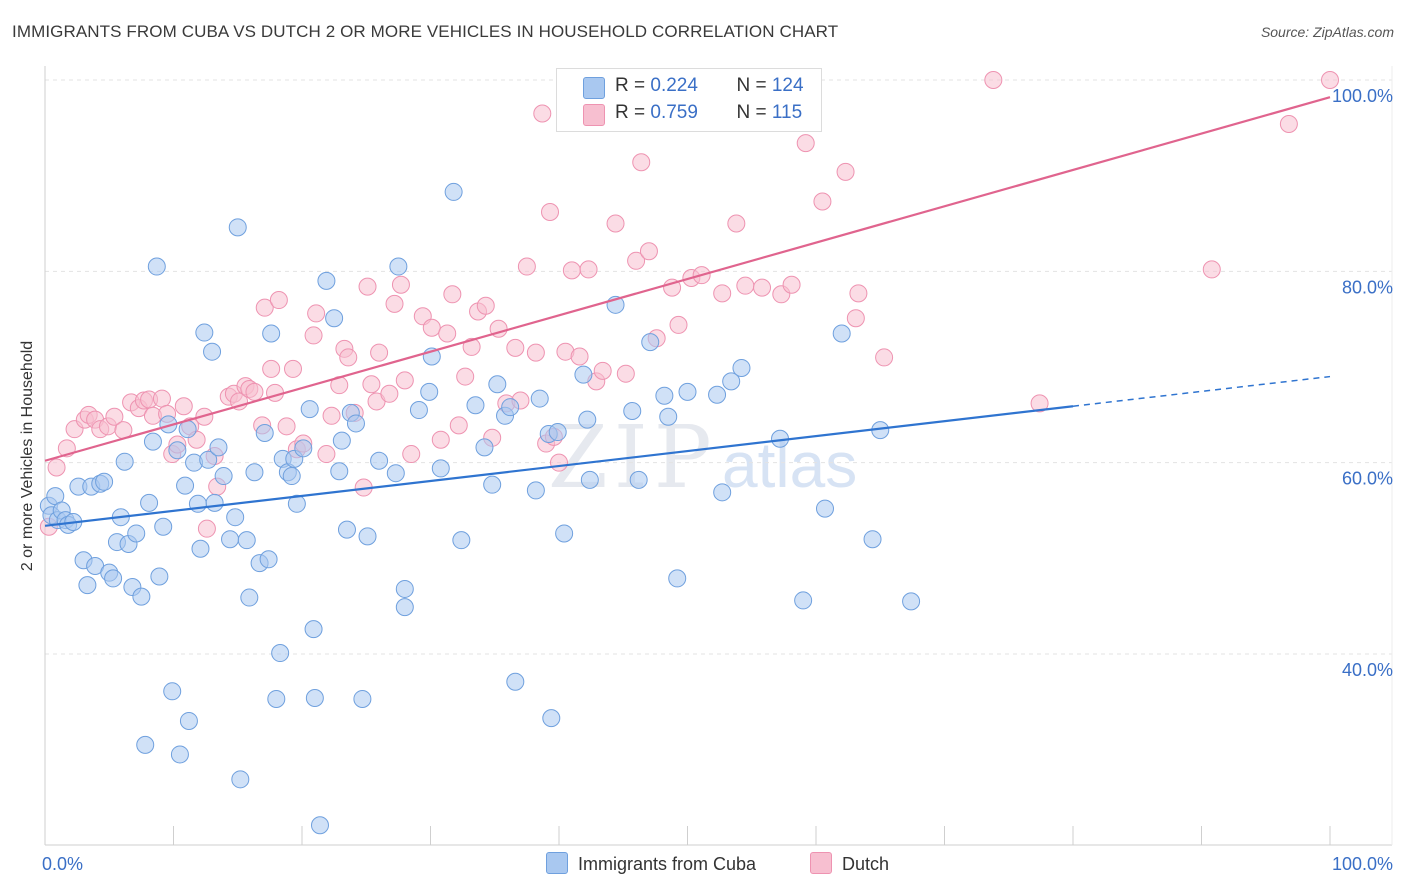 This screenshot has height=892, width=1406. What do you see at coordinates (1362, 864) in the screenshot?
I see `x-tick-label: 100.0%` at bounding box center [1362, 864].